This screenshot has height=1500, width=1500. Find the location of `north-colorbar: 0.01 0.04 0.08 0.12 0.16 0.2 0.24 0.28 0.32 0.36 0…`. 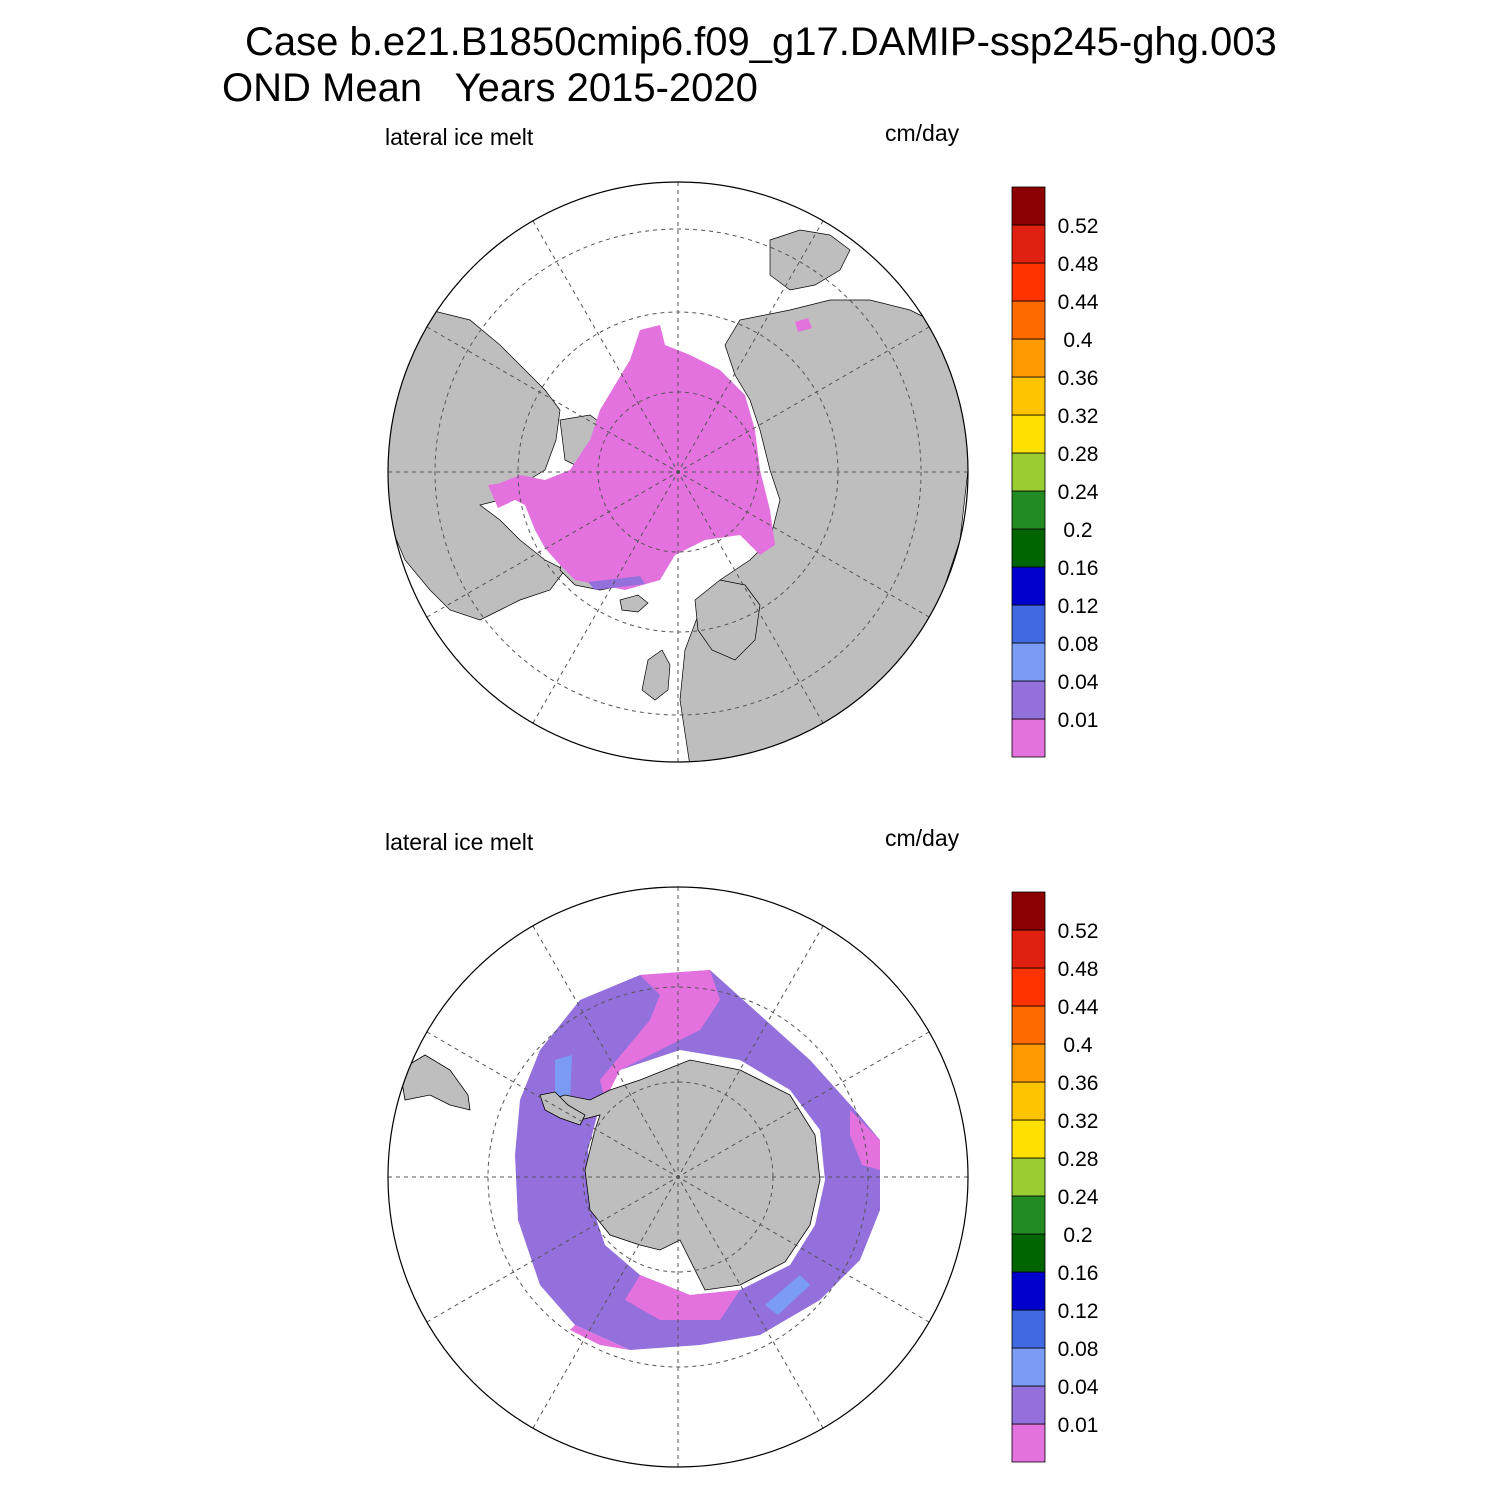

north-colorbar: 0.01 0.04 0.08 0.12 0.16 0.2 0.24 0.28 0.32 0.36 0… is located at coordinates (1055, 472).